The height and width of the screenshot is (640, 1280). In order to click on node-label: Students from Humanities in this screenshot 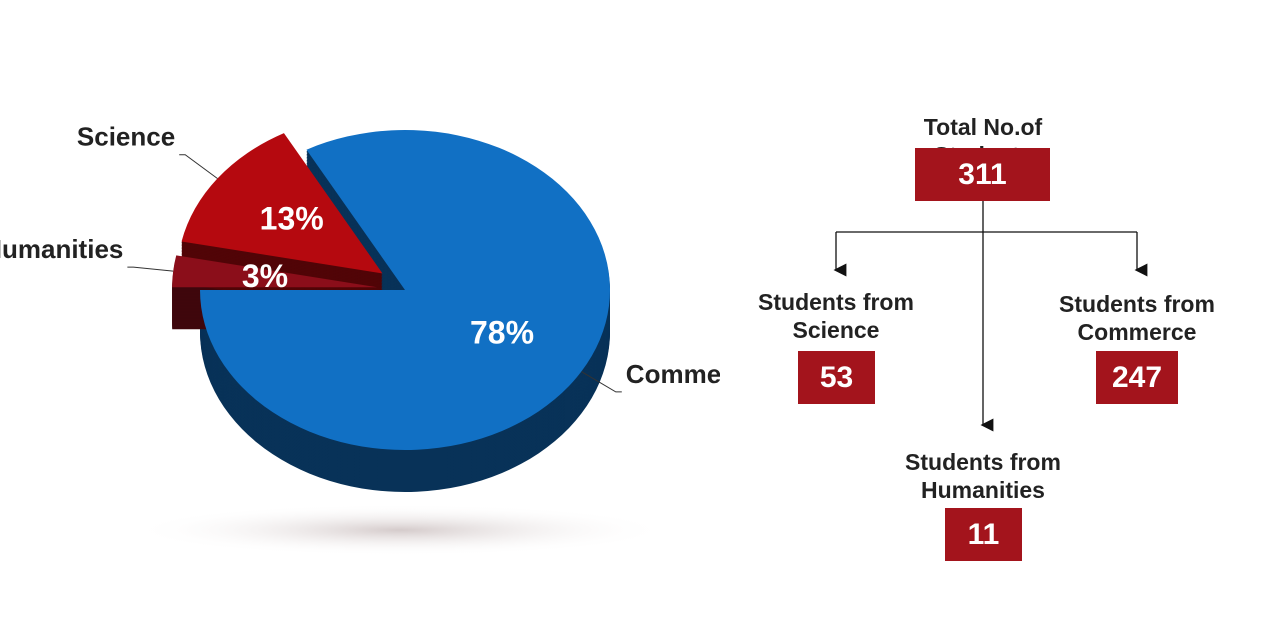, I will do `click(983, 476)`.